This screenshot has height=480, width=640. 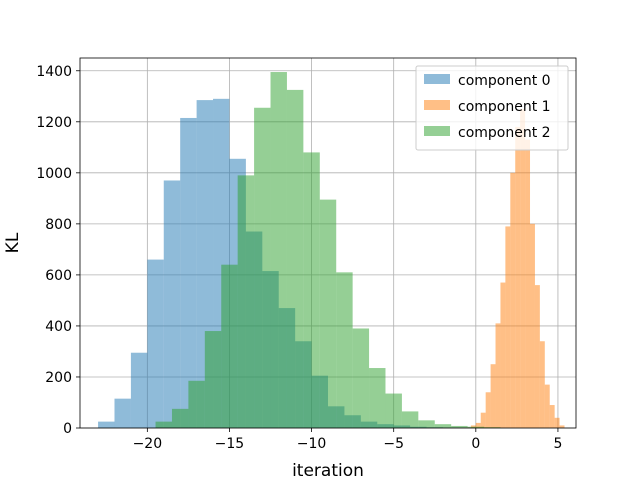 I want to click on series-1-bars, so click(x=515, y=269).